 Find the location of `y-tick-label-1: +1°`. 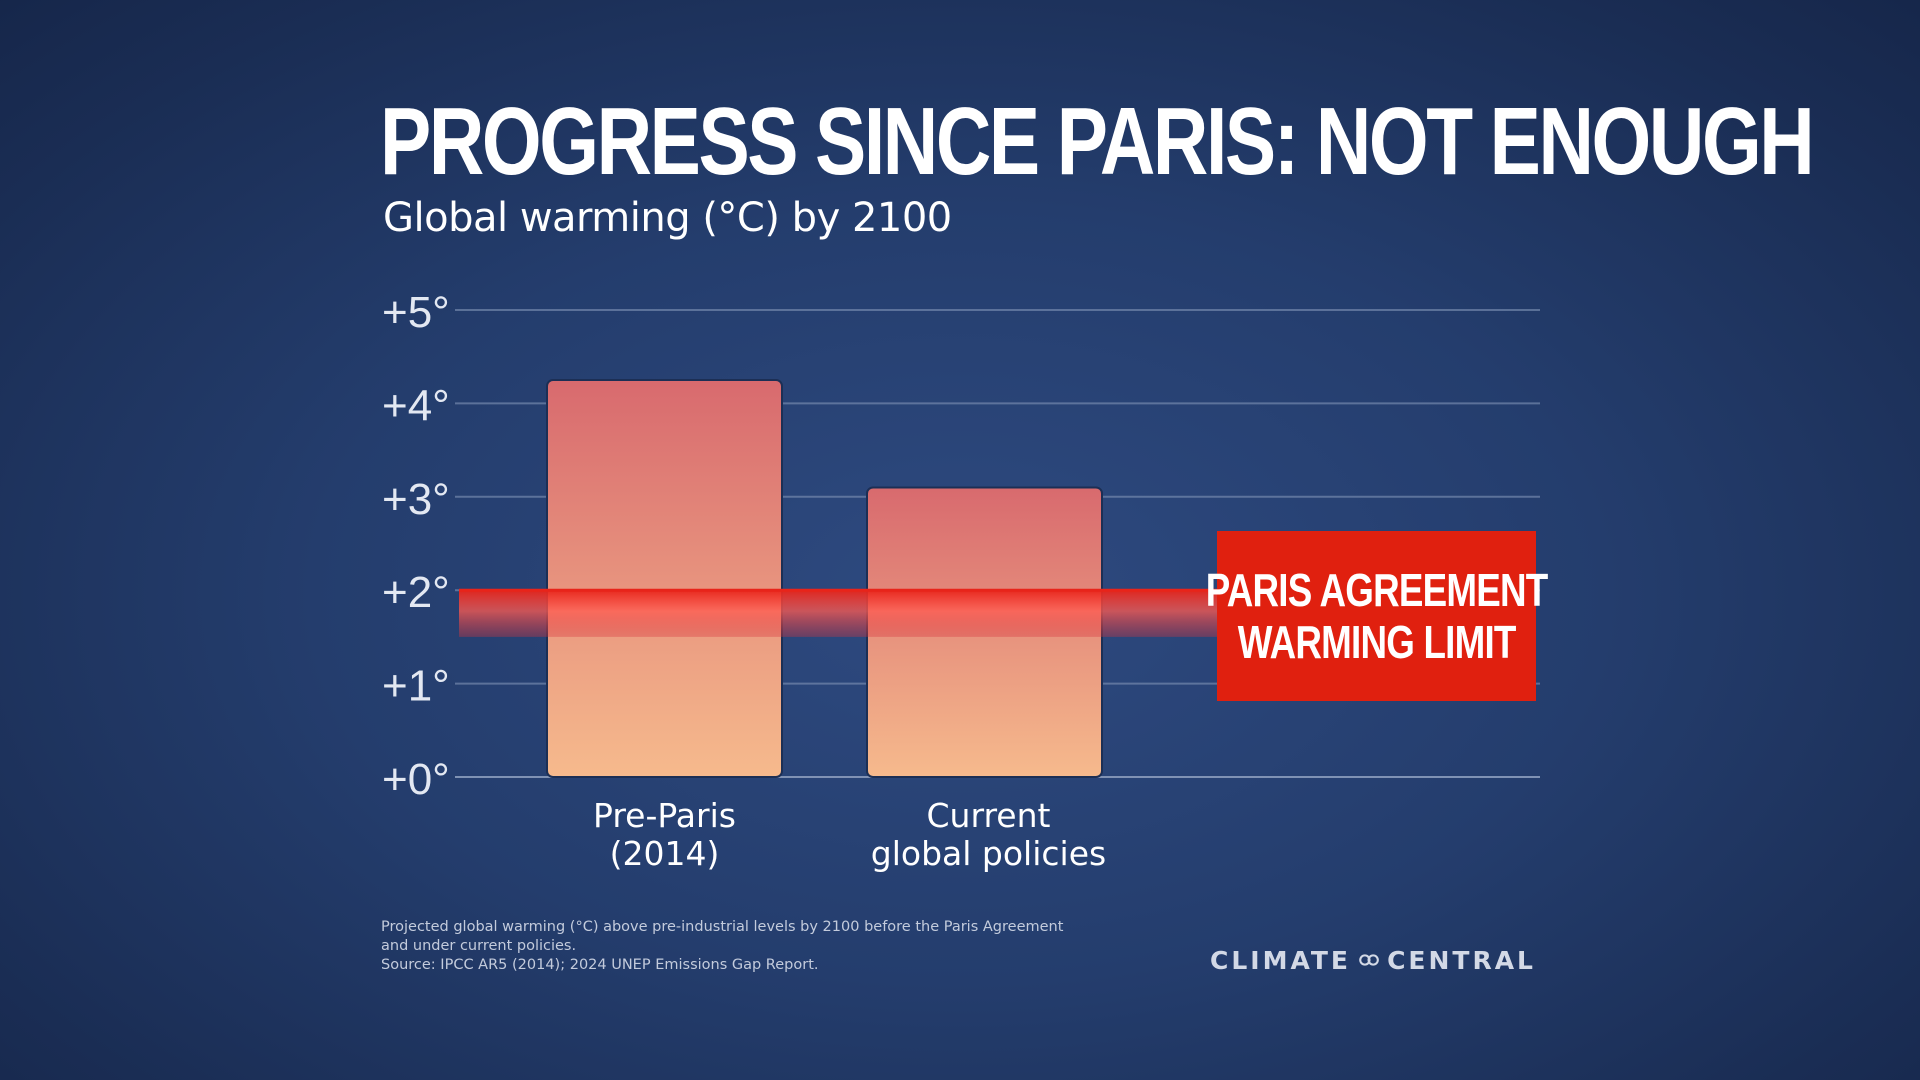

y-tick-label-1: +1° is located at coordinates (416, 686).